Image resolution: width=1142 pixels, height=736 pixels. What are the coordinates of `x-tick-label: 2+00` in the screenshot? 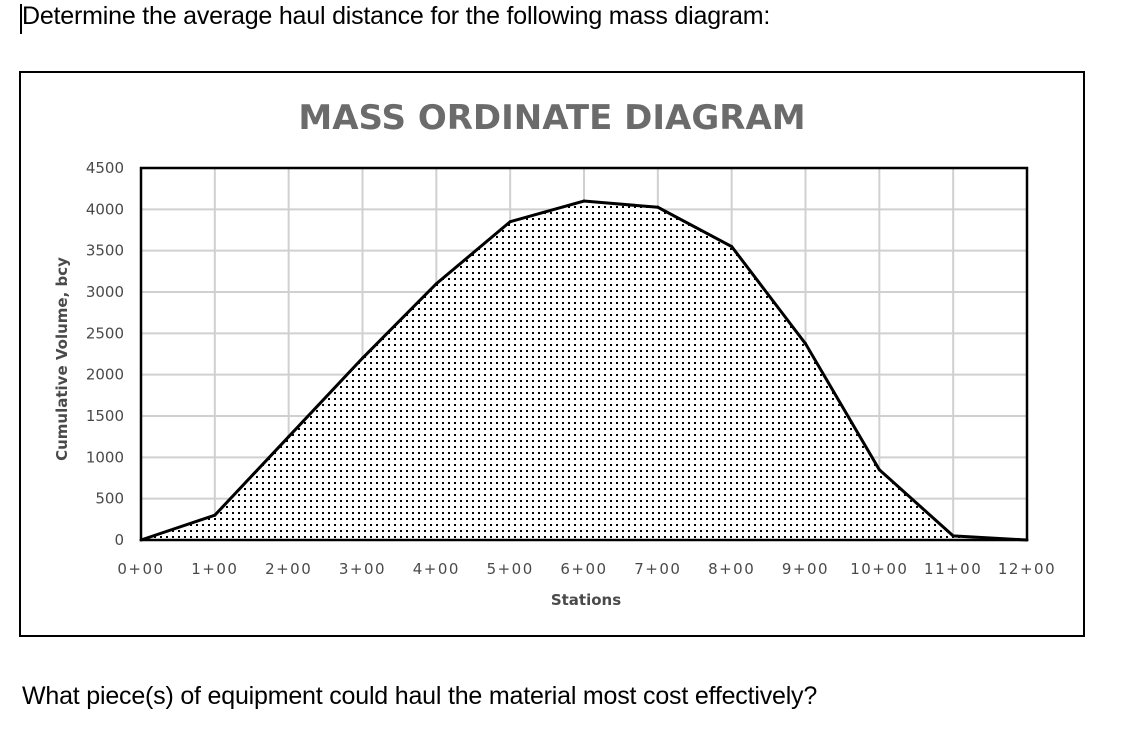 It's located at (288, 569).